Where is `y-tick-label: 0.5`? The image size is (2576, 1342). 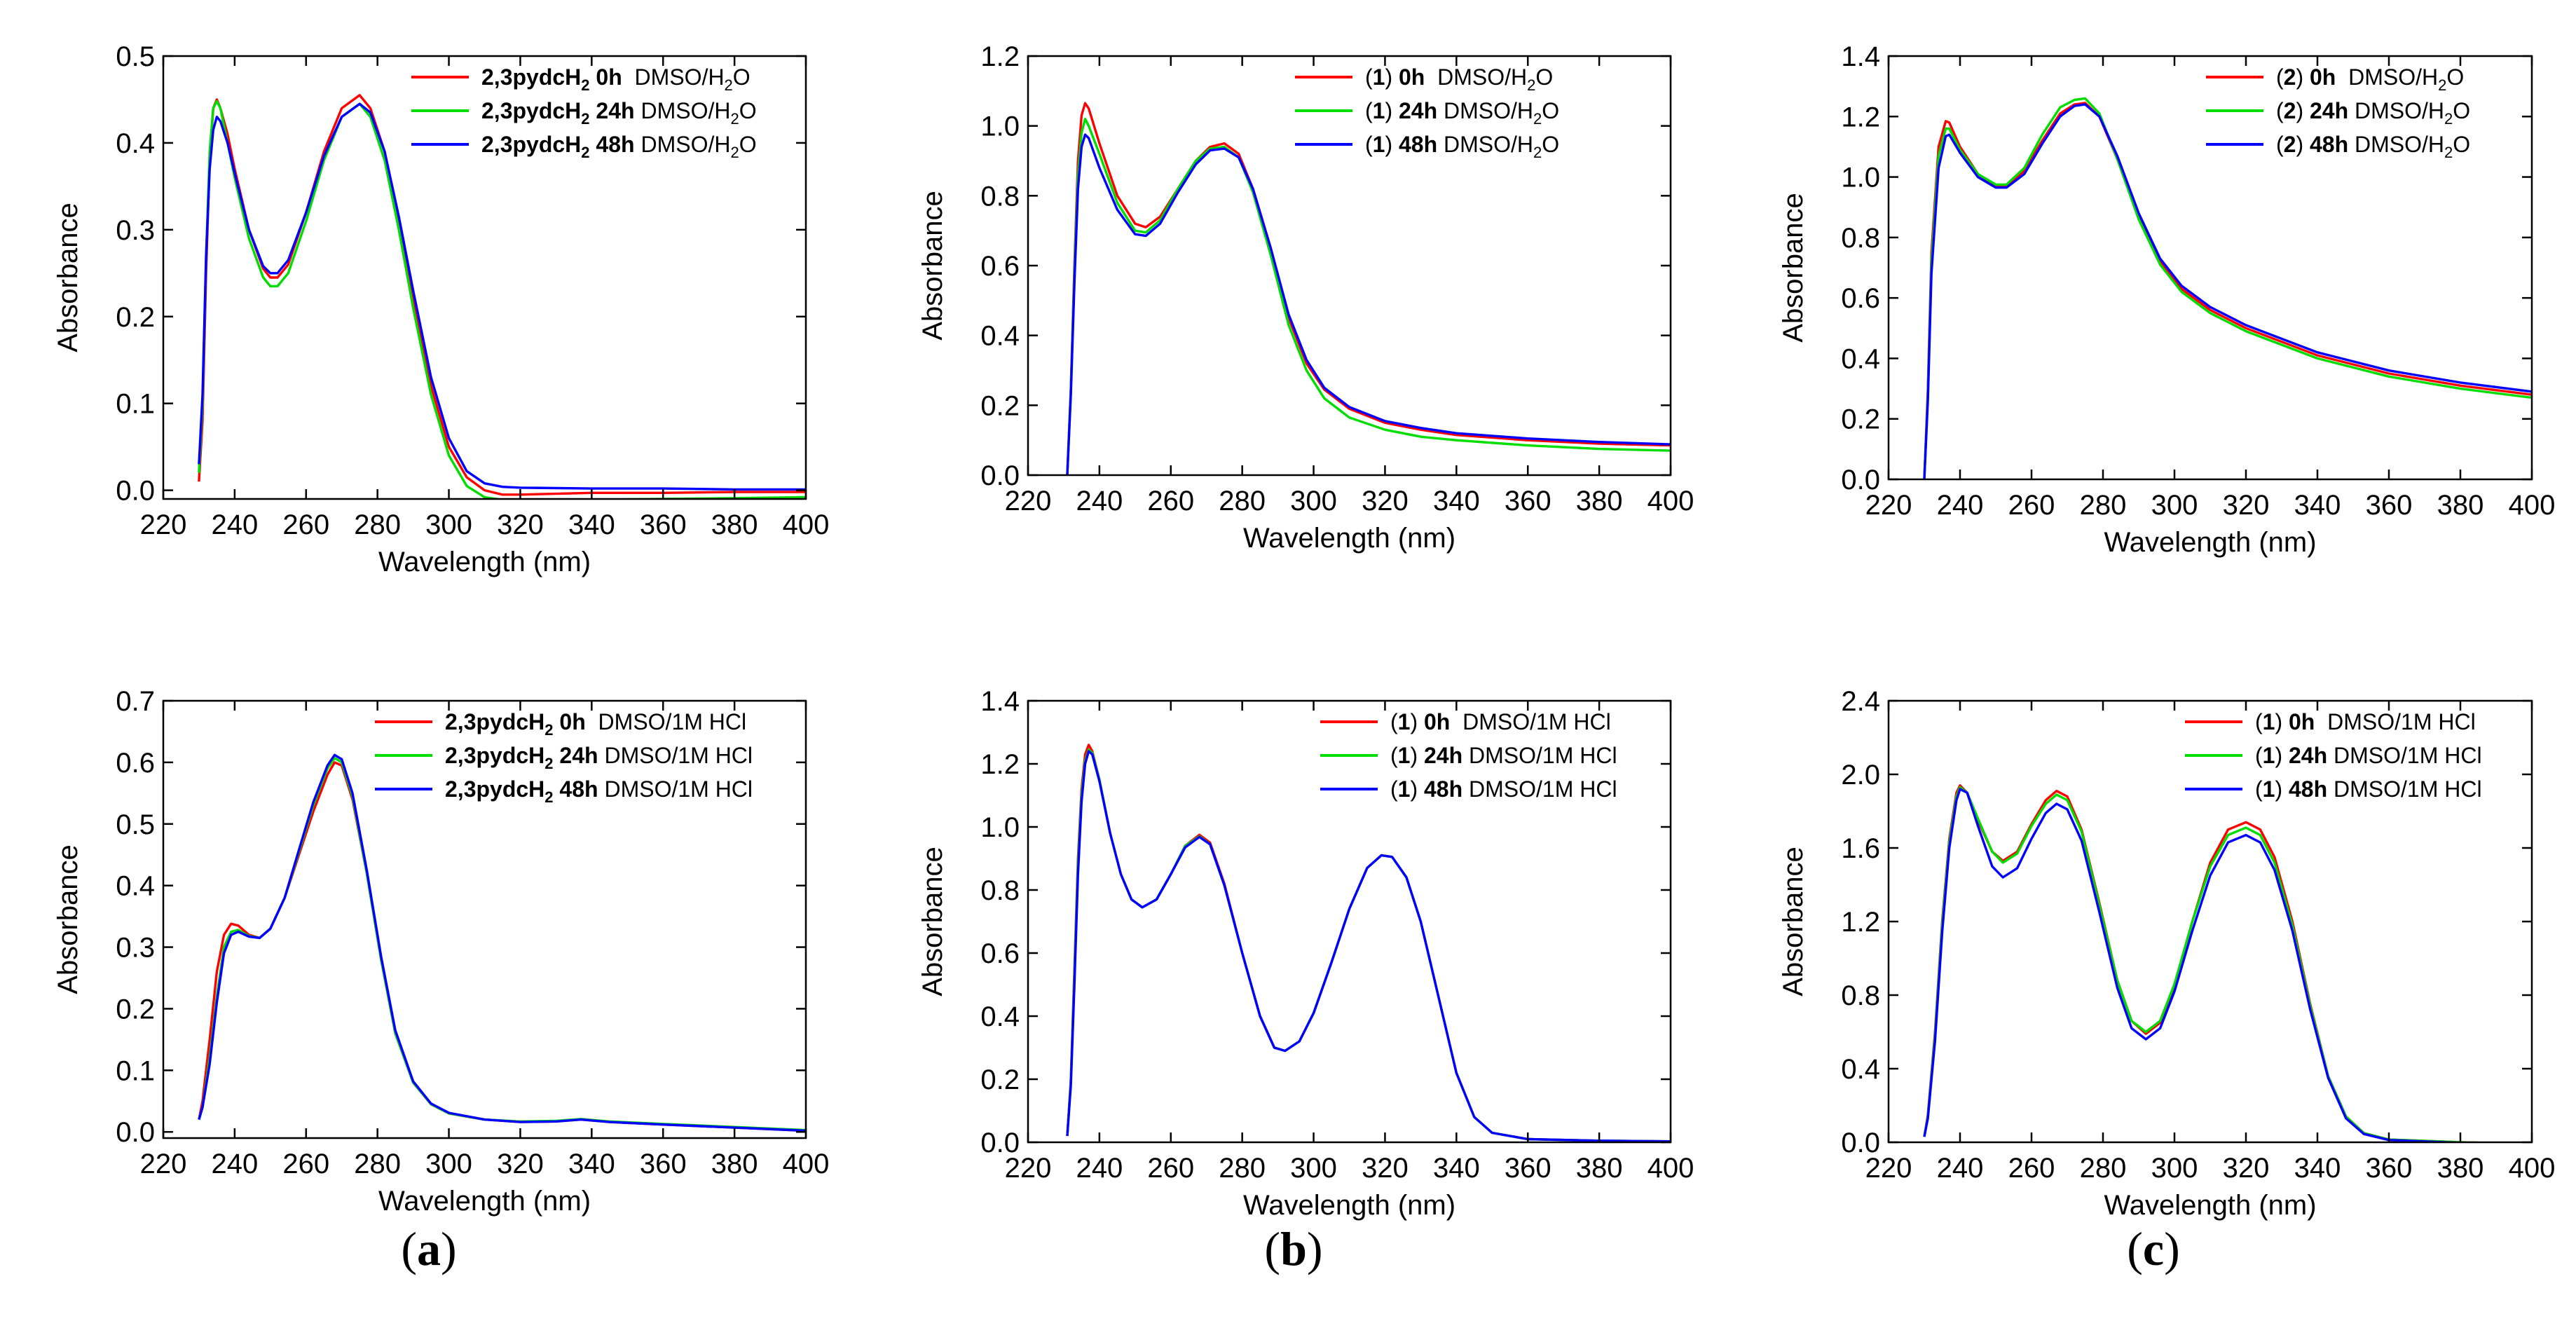 y-tick-label: 0.5 is located at coordinates (135, 824).